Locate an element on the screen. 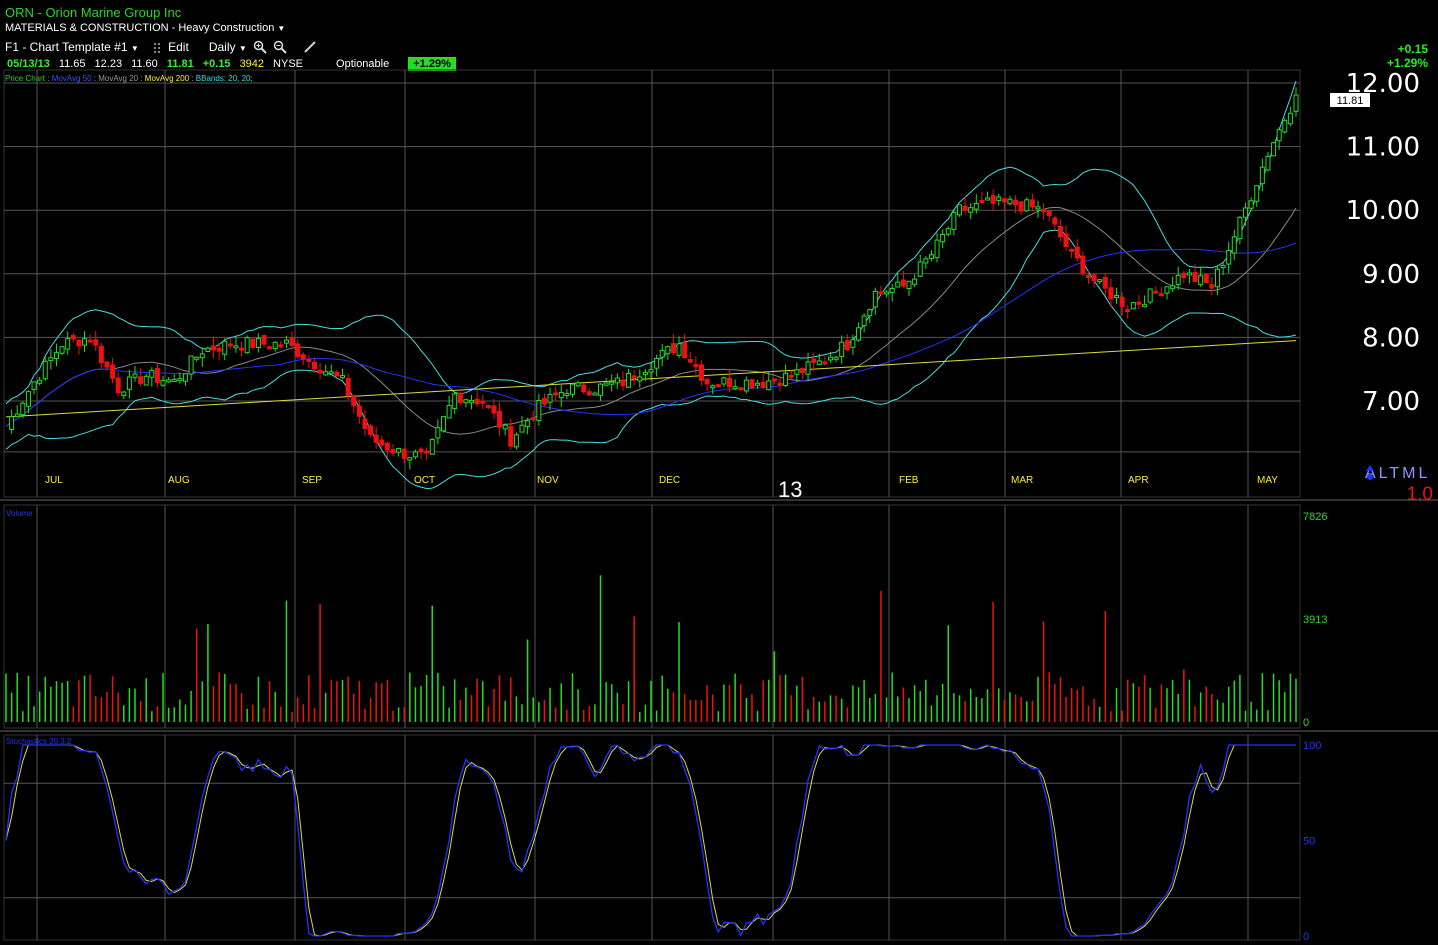 The height and width of the screenshot is (945, 1438). stoch-tick-label: 0 is located at coordinates (1306, 937).